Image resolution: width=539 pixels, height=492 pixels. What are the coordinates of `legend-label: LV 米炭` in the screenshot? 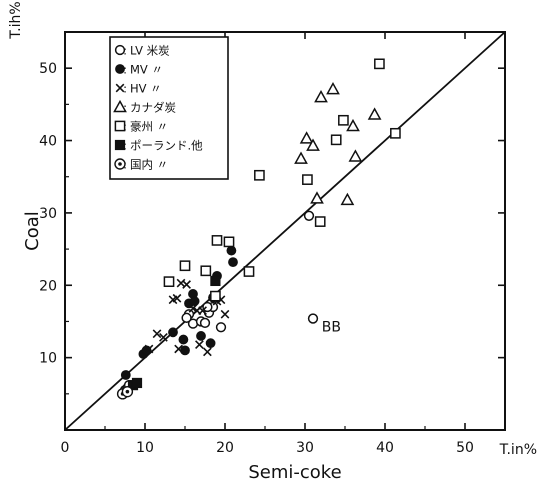 It's located at (150, 51).